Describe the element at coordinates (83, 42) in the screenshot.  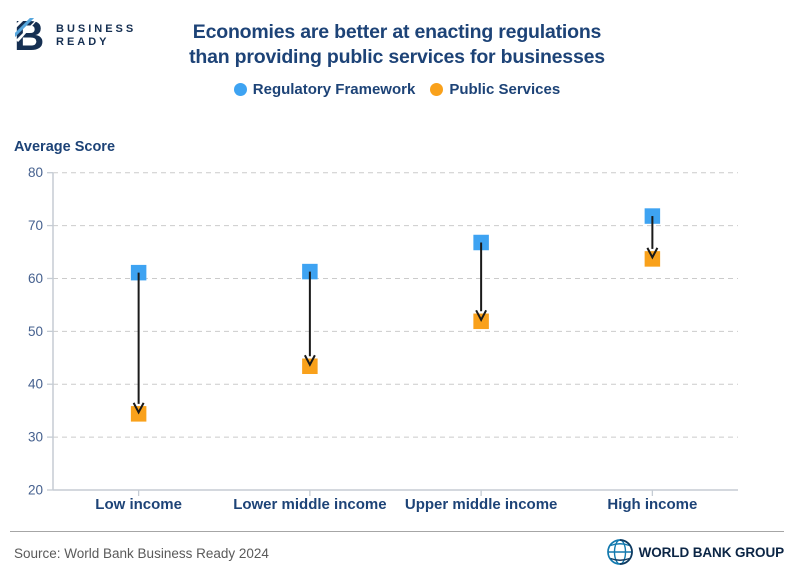
I see `brand-line2: READY` at that location.